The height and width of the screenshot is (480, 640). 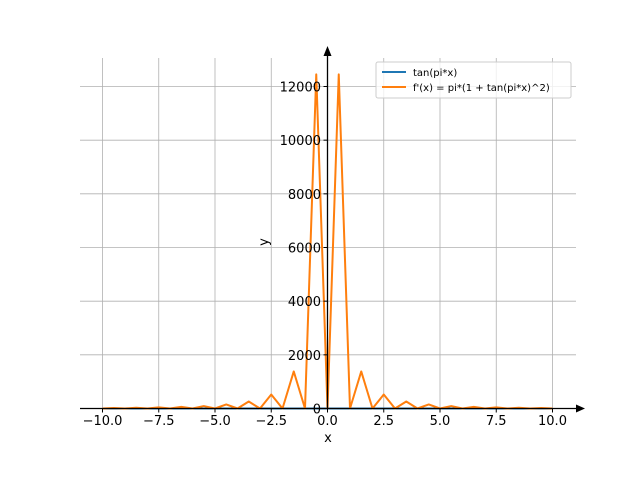 I want to click on x-tick-label: 2.5, so click(x=383, y=421).